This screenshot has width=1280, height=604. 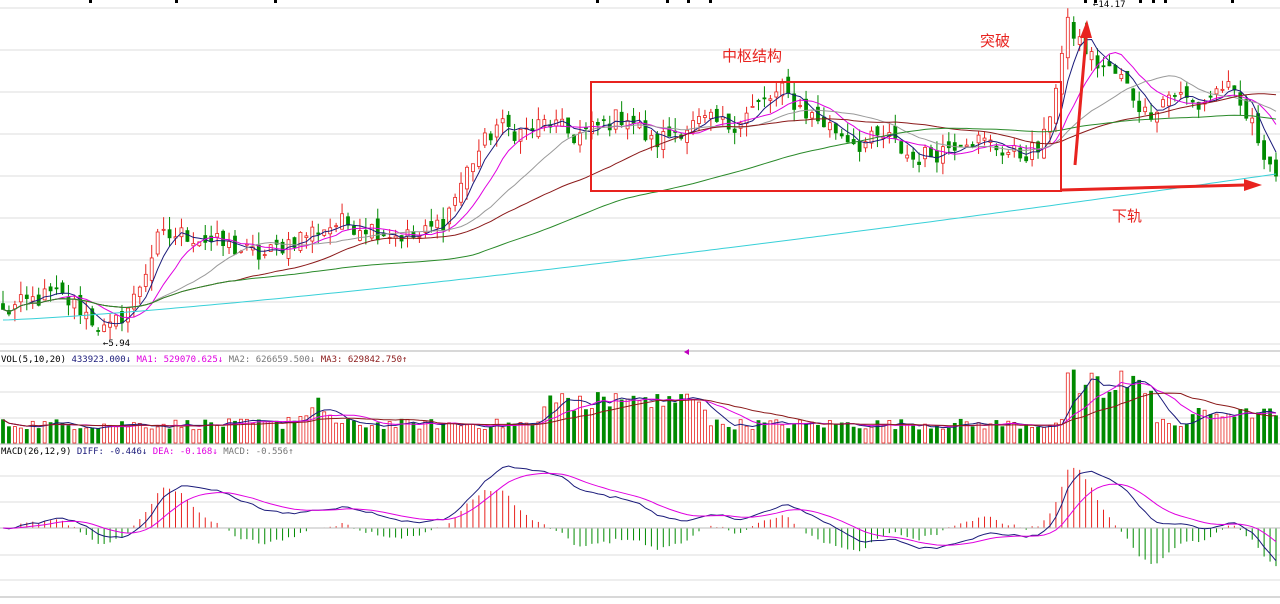 I want to click on volume-ma3-line, so click(x=639, y=409).